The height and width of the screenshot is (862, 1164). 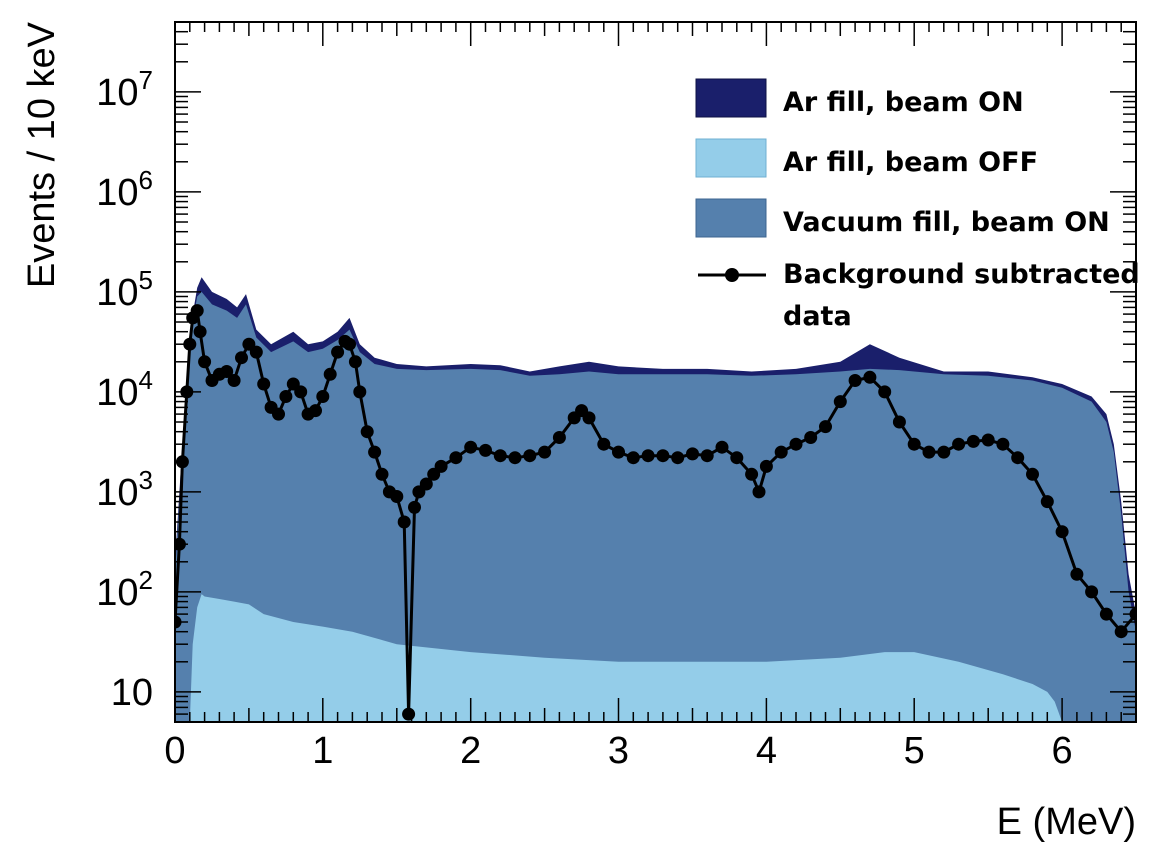 I want to click on y-tick-label: 10⁷, so click(x=124, y=89).